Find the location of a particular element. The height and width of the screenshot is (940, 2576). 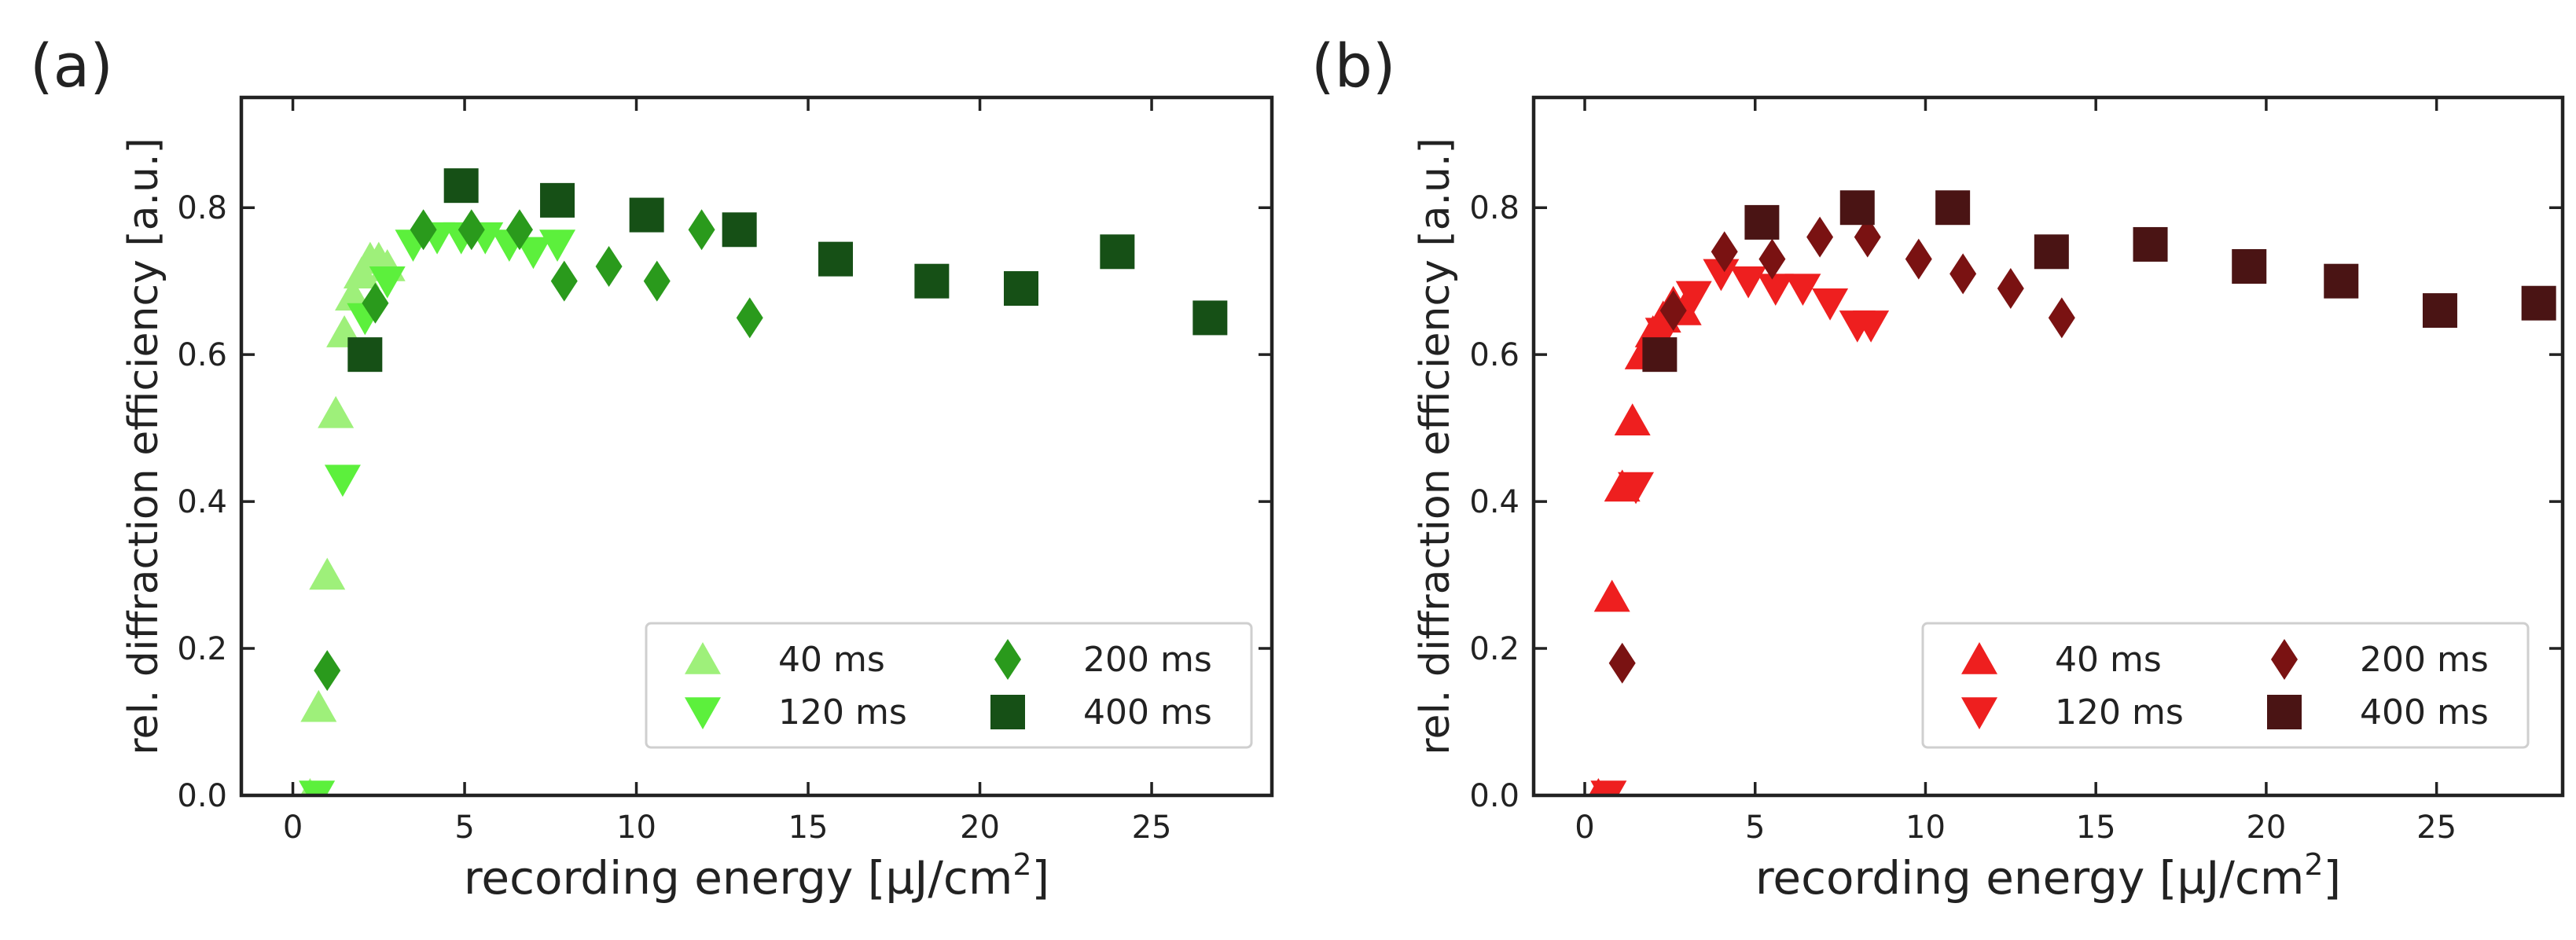

series-200-ms is located at coordinates (1841, 450).